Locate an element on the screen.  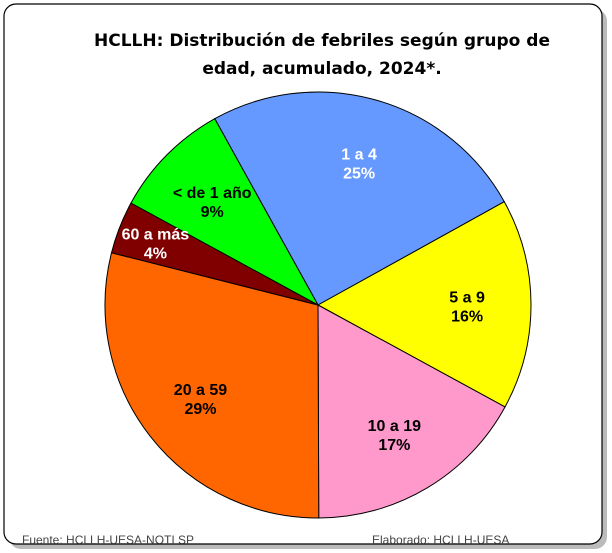
slice-label: 60 a más is located at coordinates (156, 234).